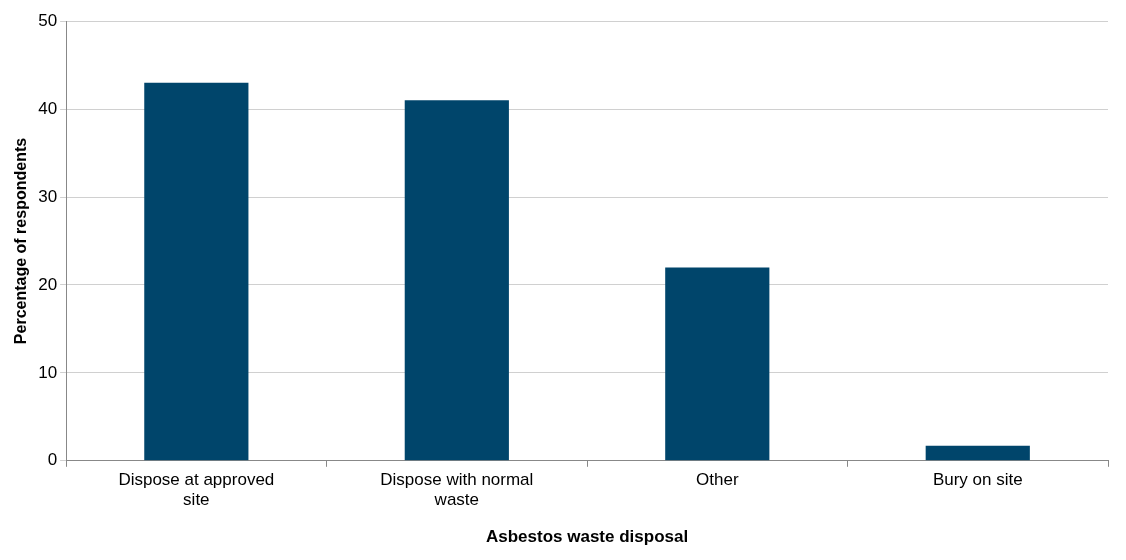 The image size is (1126, 560). I want to click on x-axis-title: Asbestos waste disposal, so click(587, 537).